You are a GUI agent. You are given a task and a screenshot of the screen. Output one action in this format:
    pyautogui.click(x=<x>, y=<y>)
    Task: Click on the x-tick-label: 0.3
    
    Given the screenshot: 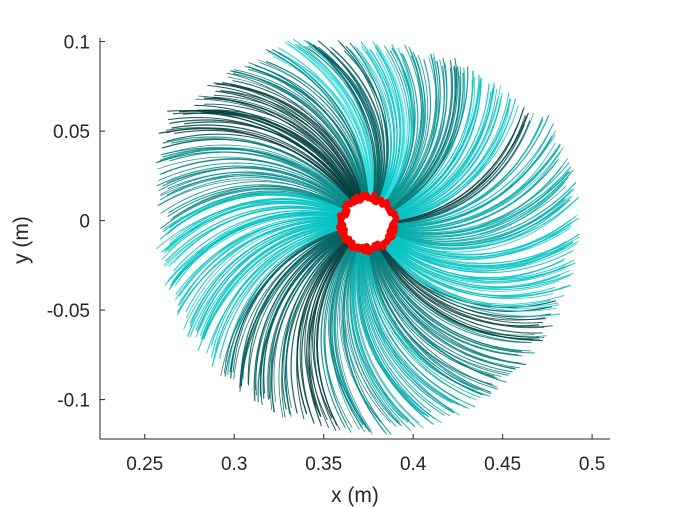 What is the action you would take?
    pyautogui.click(x=234, y=464)
    